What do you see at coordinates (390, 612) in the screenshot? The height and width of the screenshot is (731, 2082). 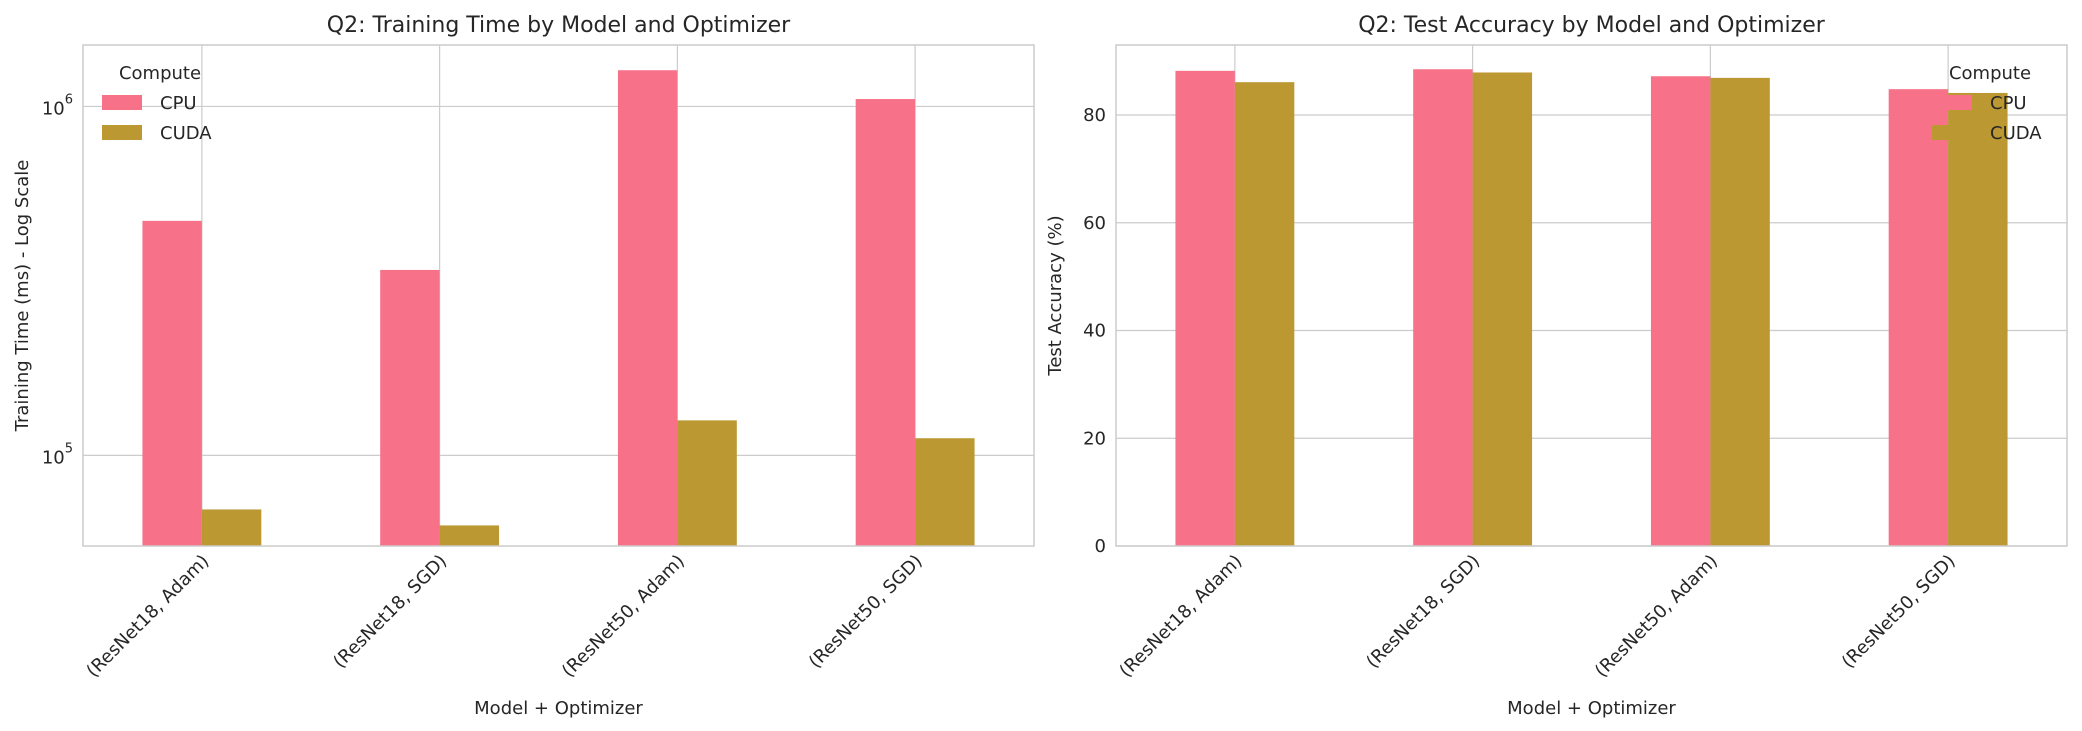 I see `training-time-x-tick-label: (ResNet18, SGD)` at bounding box center [390, 612].